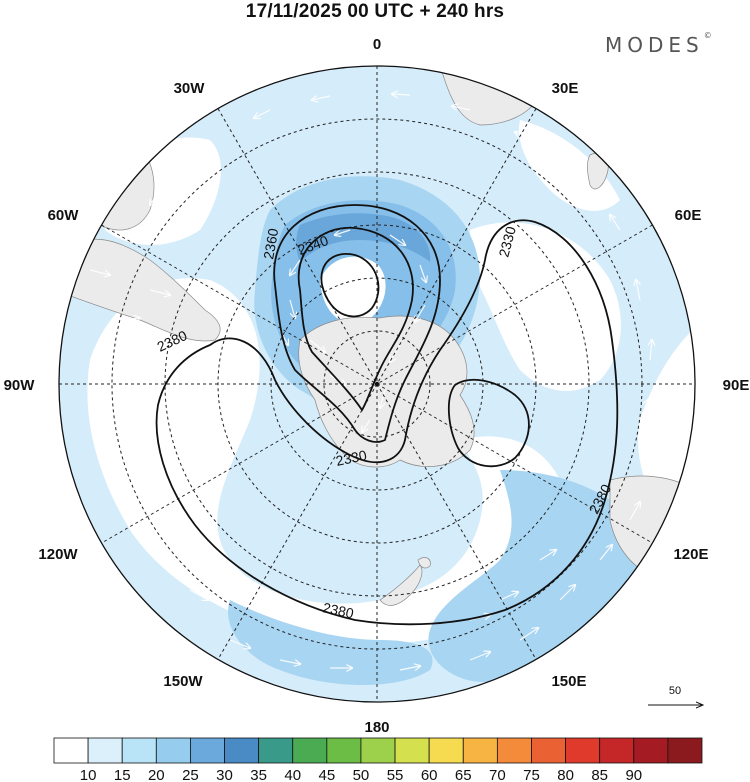 Image resolution: width=750 pixels, height=782 pixels. What do you see at coordinates (326, 774) in the screenshot?
I see `colorbar-tick-label: 45` at bounding box center [326, 774].